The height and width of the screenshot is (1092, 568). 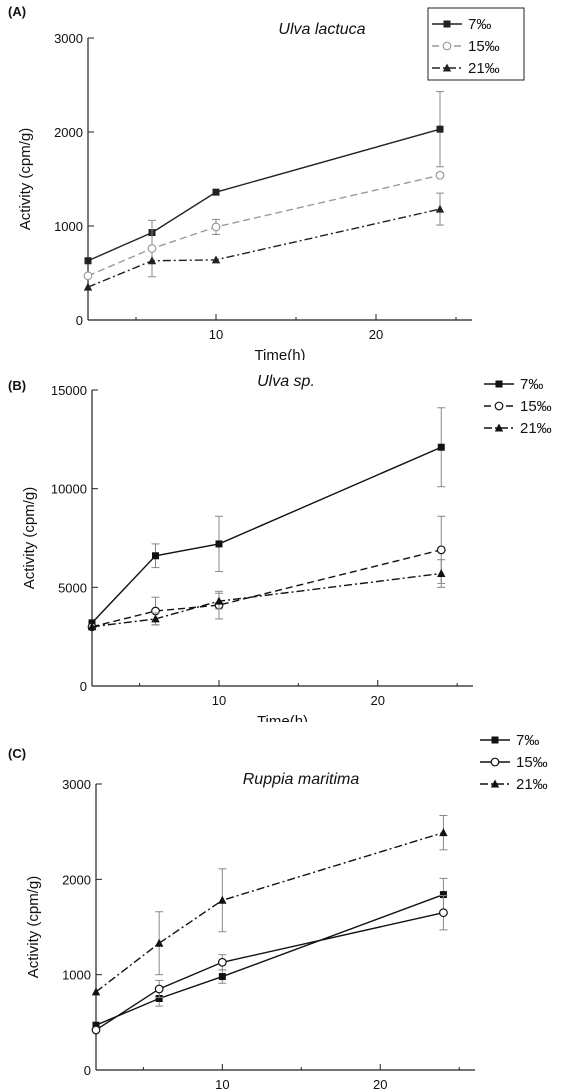 What do you see at coordinates (17, 11) in the screenshot?
I see `panel-label: (A)` at bounding box center [17, 11].